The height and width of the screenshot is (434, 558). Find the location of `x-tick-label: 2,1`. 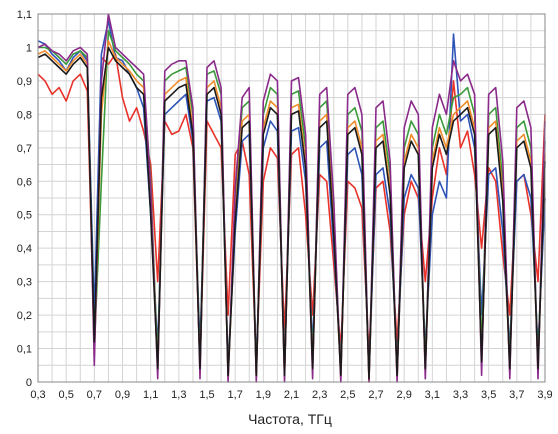

x-tick-label: 2,1 is located at coordinates (291, 395).